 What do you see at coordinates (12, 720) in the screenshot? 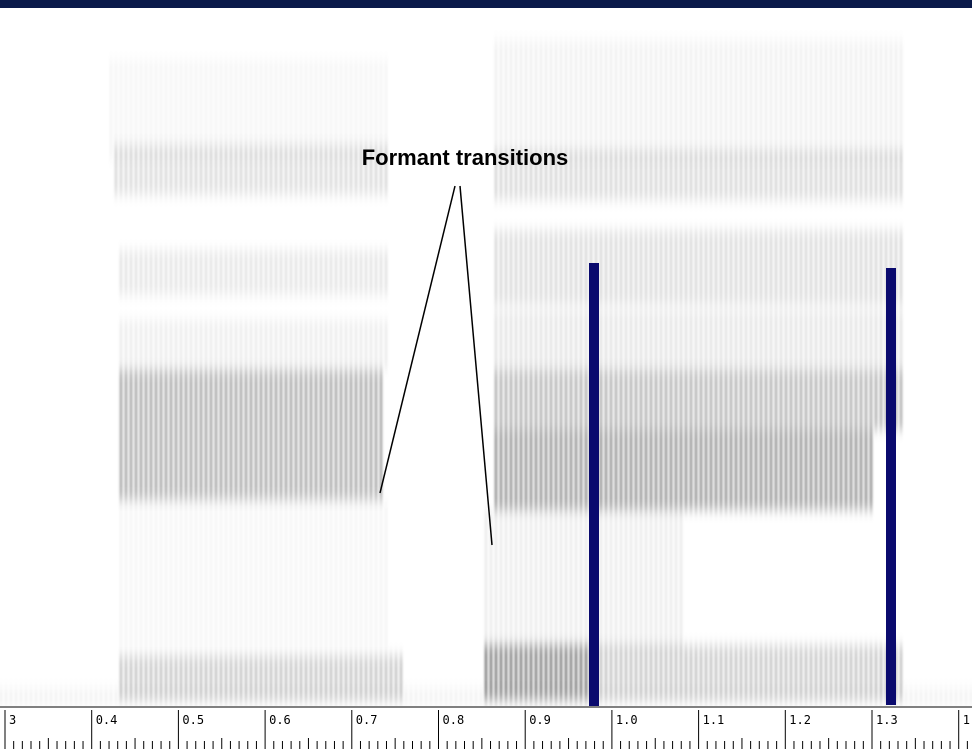
I see `time-label: 3` at bounding box center [12, 720].